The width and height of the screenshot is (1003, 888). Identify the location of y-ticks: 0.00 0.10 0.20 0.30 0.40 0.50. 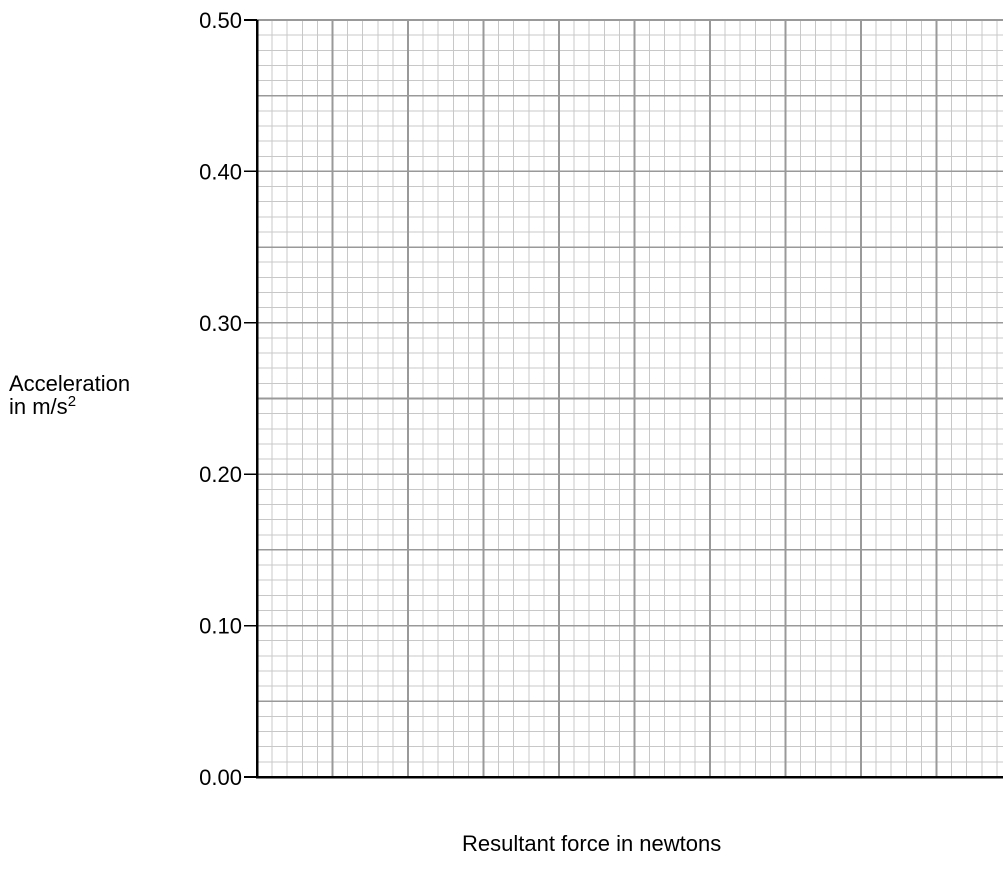
(228, 399).